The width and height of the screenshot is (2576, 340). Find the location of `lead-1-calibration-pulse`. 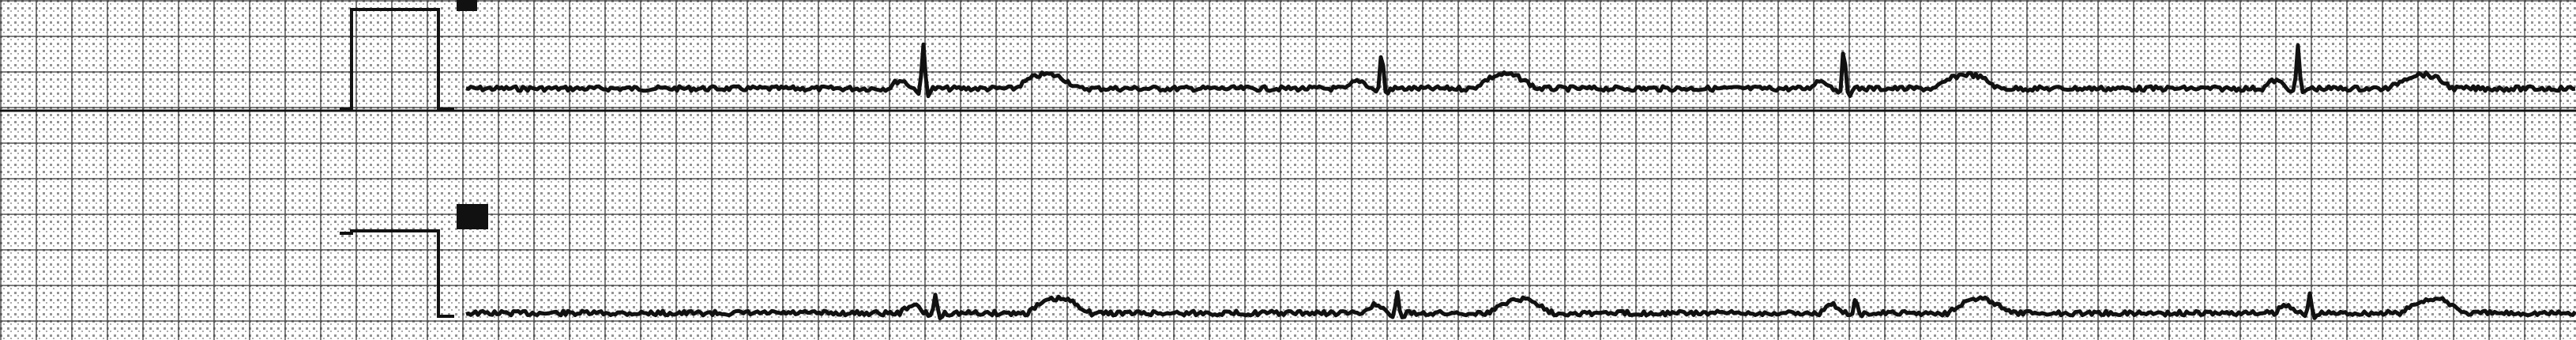

lead-1-calibration-pulse is located at coordinates (397, 59).